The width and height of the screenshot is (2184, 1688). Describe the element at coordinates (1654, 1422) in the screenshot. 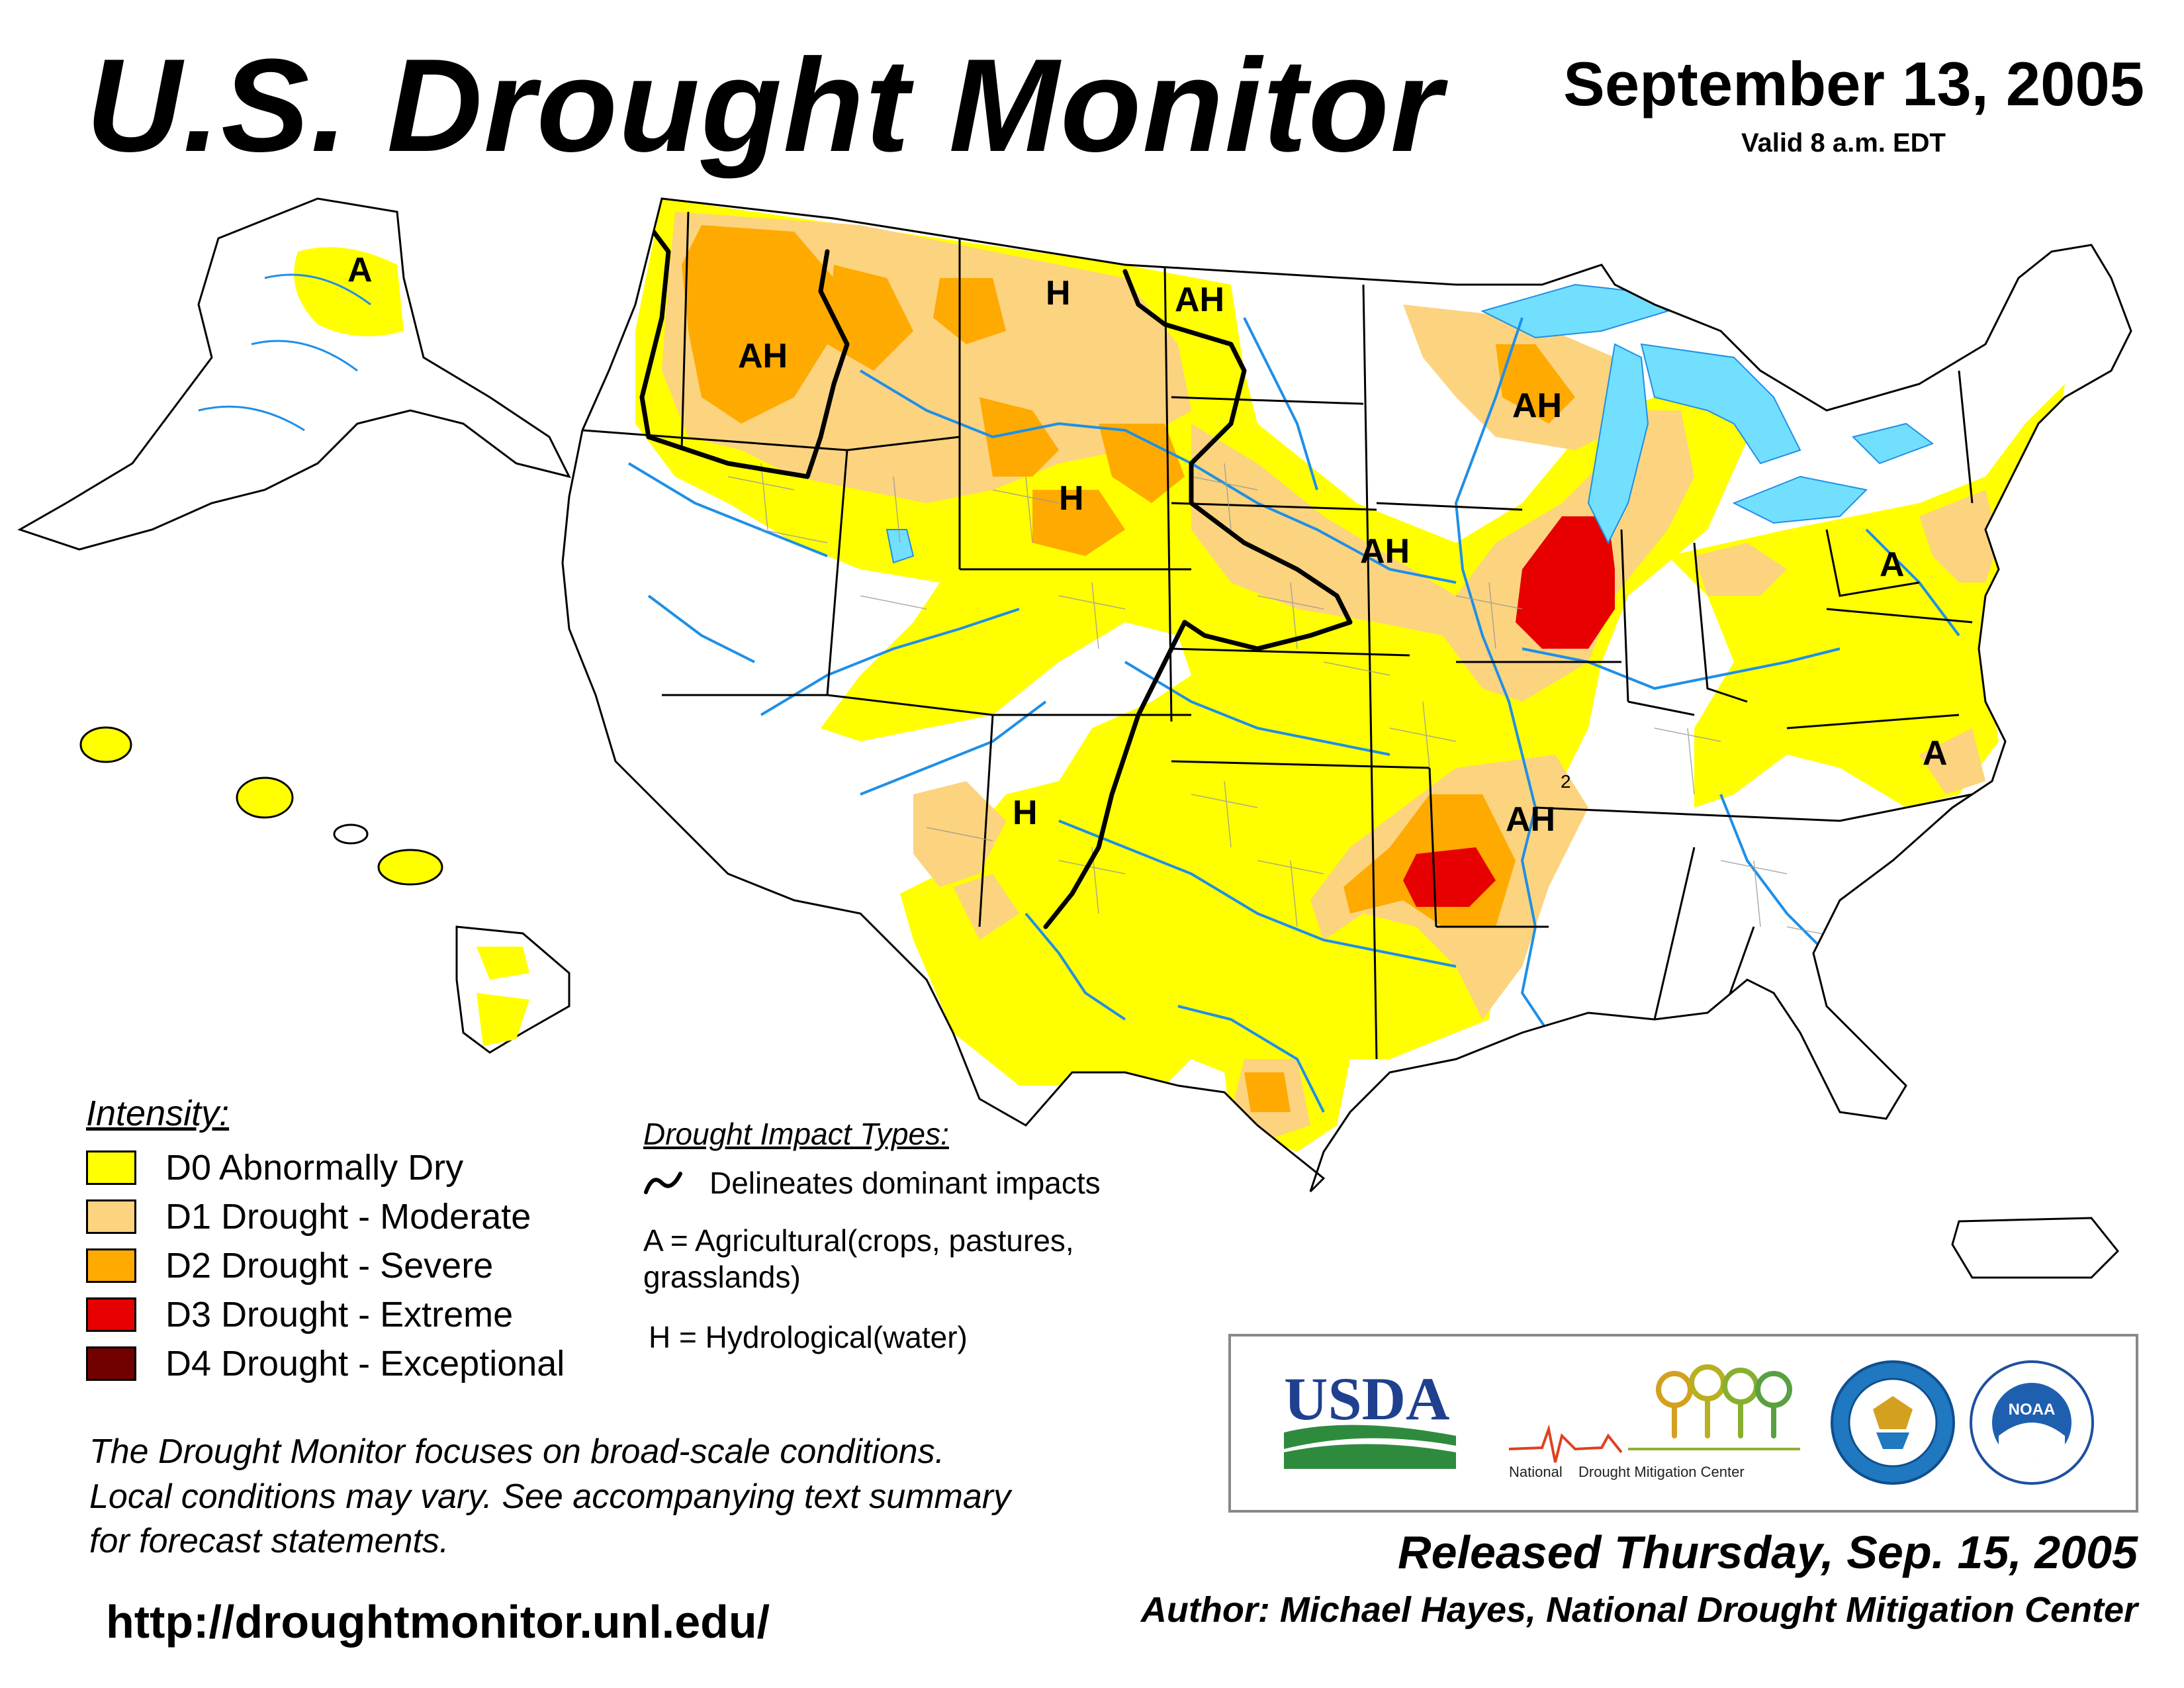

I see `ndmc-logo: National Drought Mitigation Center` at that location.